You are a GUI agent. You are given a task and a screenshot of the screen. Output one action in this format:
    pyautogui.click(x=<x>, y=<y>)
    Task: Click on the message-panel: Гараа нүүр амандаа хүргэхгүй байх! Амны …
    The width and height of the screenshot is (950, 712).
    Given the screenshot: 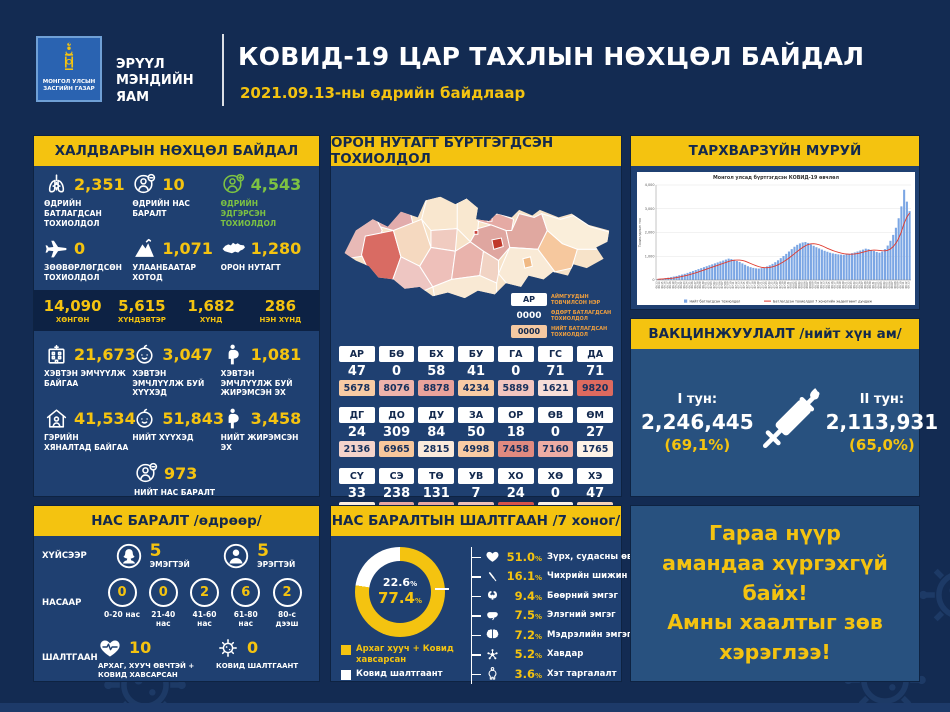 What is the action you would take?
    pyautogui.click(x=775, y=593)
    